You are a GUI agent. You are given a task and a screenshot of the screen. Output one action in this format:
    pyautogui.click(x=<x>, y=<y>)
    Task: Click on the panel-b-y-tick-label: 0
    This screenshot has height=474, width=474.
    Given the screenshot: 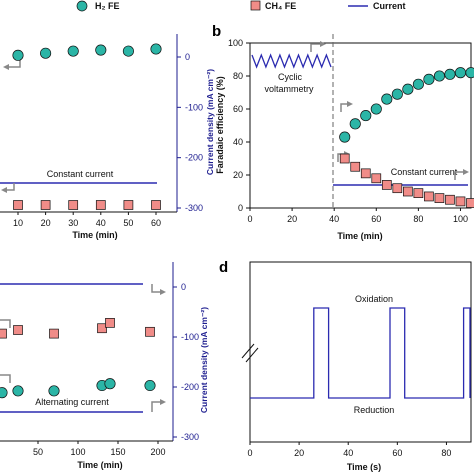 What is the action you would take?
    pyautogui.click(x=240, y=208)
    